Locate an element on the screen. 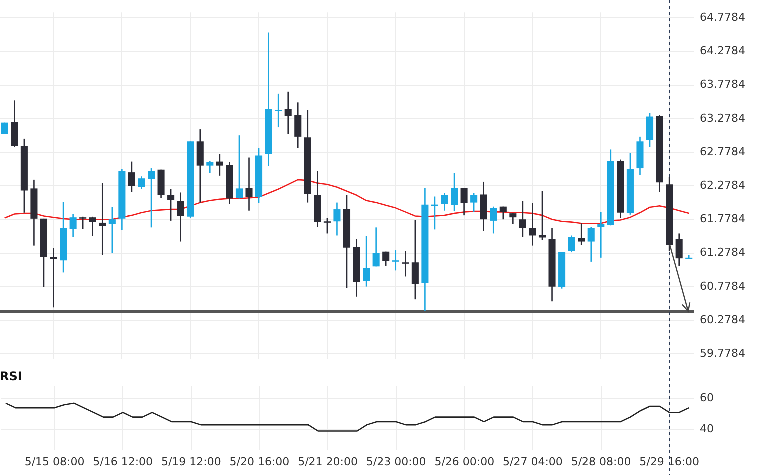  x-tick-label: 5/15 08:00 is located at coordinates (54, 461).